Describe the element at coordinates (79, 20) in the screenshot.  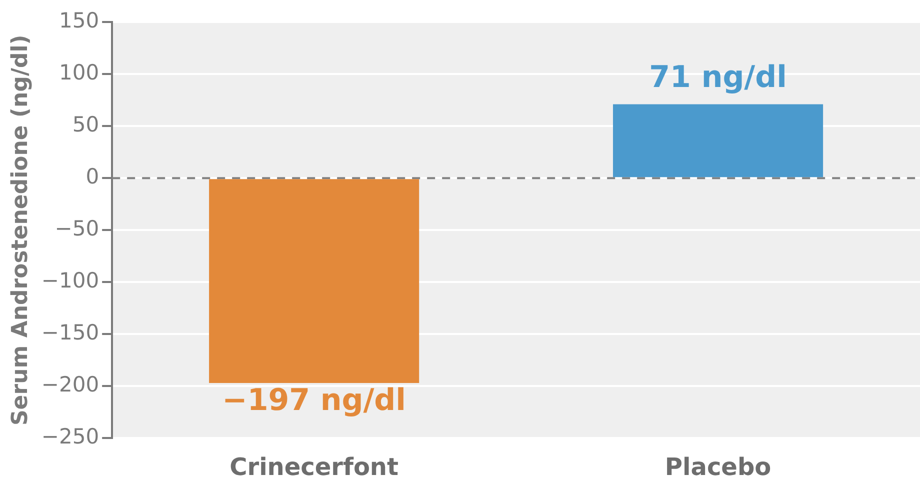
I see `y-tick-label: 150` at that location.